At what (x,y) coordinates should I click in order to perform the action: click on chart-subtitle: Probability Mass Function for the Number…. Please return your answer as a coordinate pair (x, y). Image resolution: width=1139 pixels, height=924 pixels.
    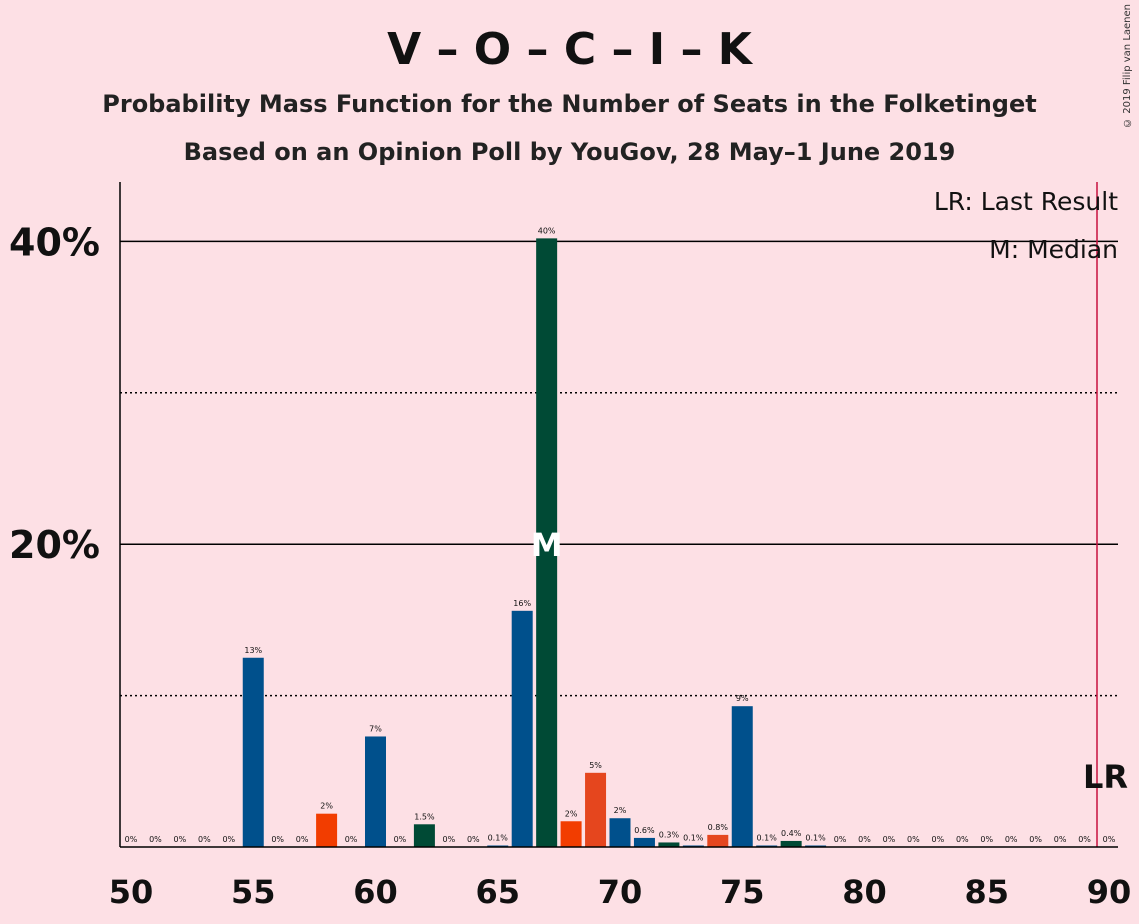
    Looking at the image, I should click on (569, 104).